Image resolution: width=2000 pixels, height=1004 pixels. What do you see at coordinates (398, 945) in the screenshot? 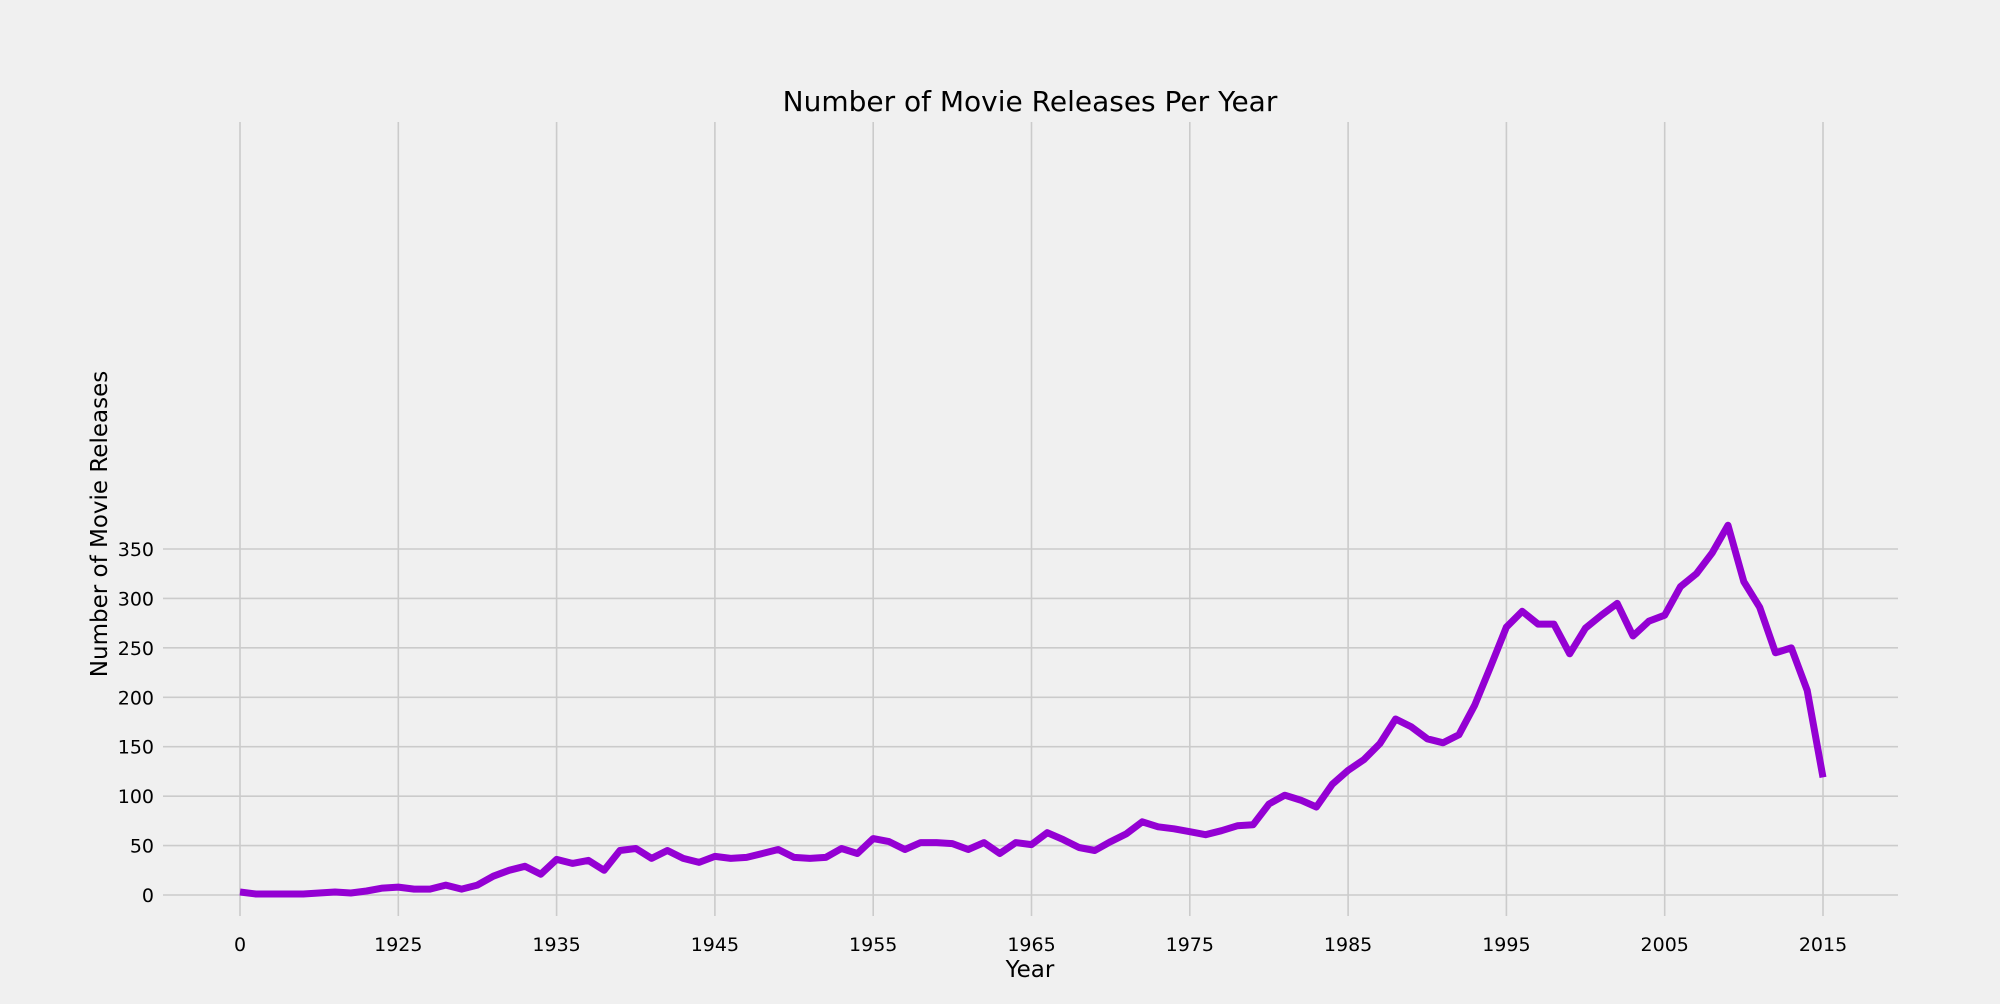
I see `x-tick-label: 1925` at bounding box center [398, 945].